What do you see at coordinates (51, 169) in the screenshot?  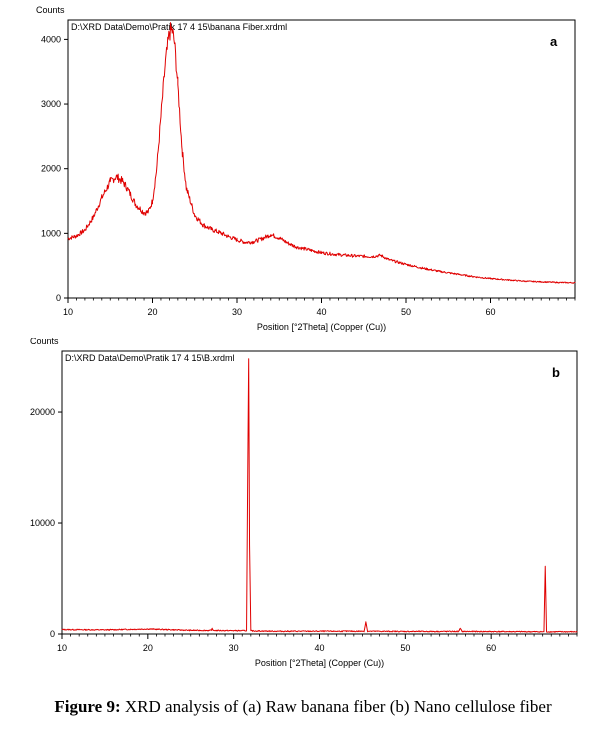 I see `y-tick-label: 2000` at bounding box center [51, 169].